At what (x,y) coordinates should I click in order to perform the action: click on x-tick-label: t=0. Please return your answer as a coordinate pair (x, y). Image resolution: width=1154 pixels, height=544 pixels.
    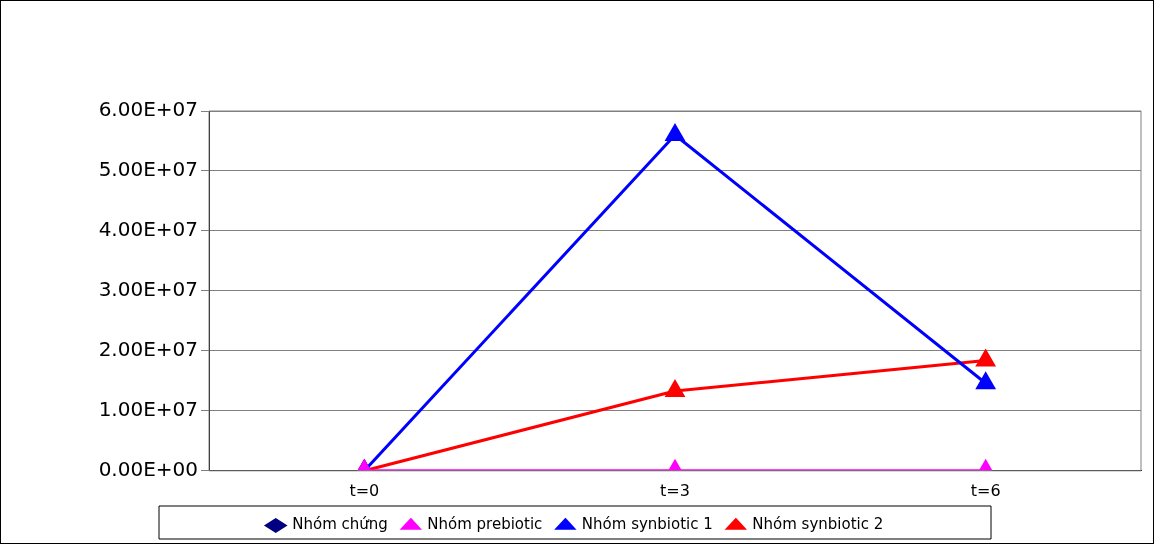
    Looking at the image, I should click on (364, 490).